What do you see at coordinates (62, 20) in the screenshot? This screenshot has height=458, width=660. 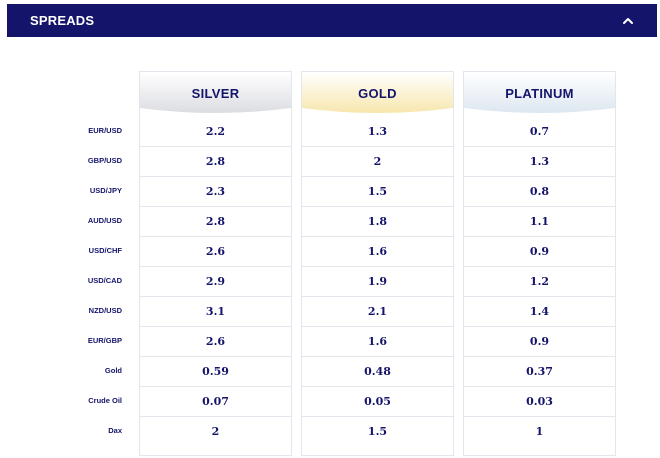 I see `section-title: SPREADS` at bounding box center [62, 20].